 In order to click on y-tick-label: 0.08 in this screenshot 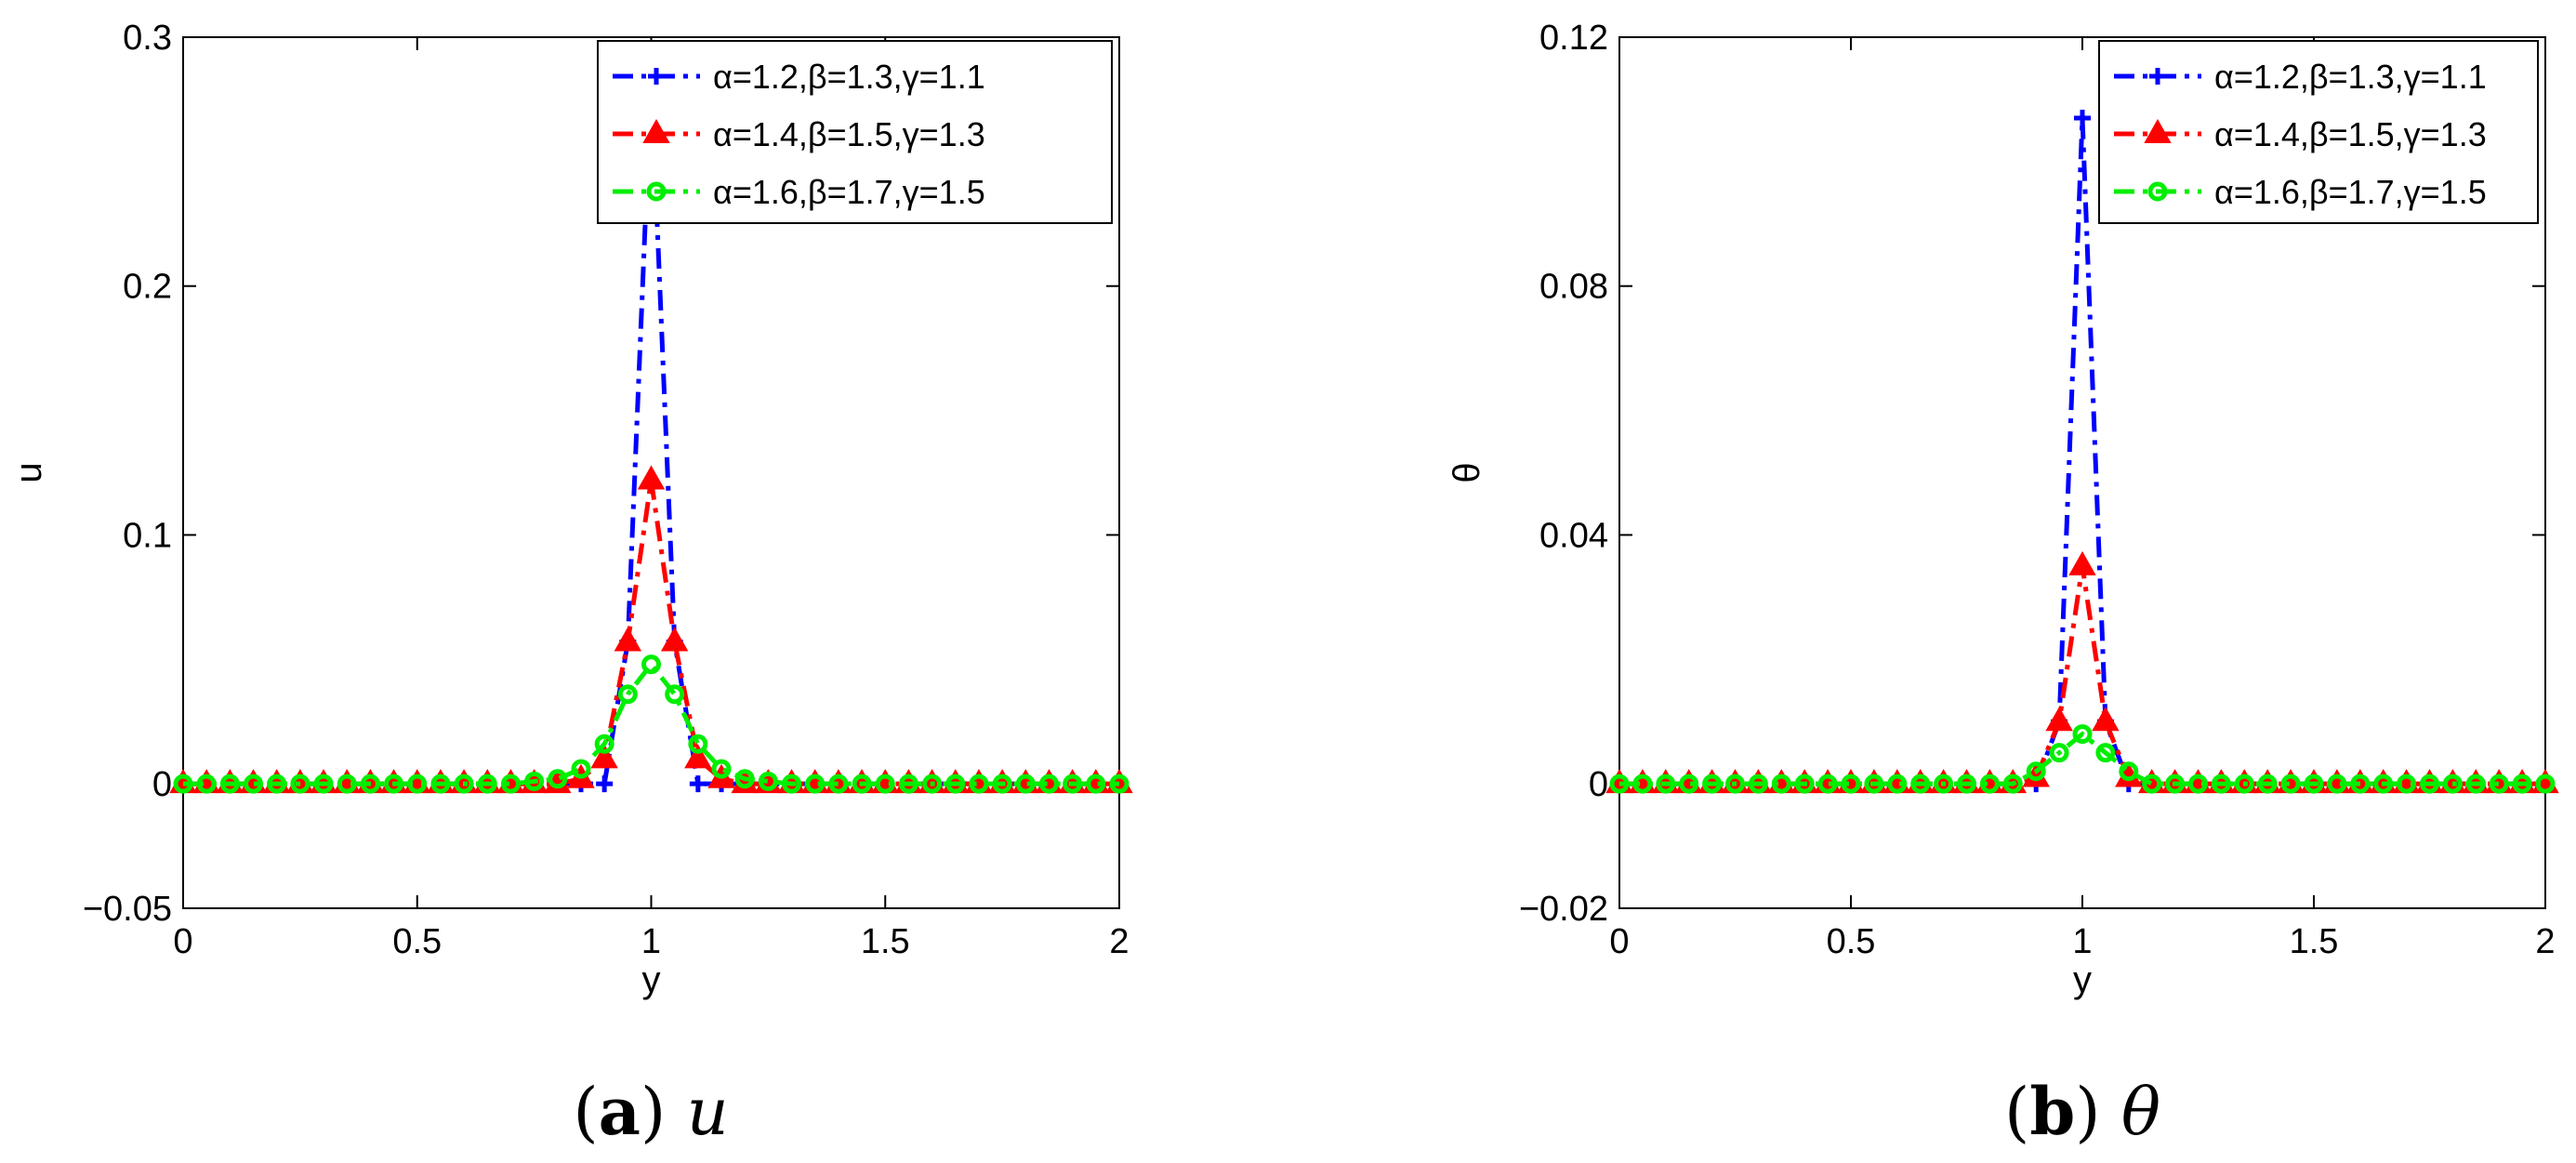, I will do `click(1573, 287)`.